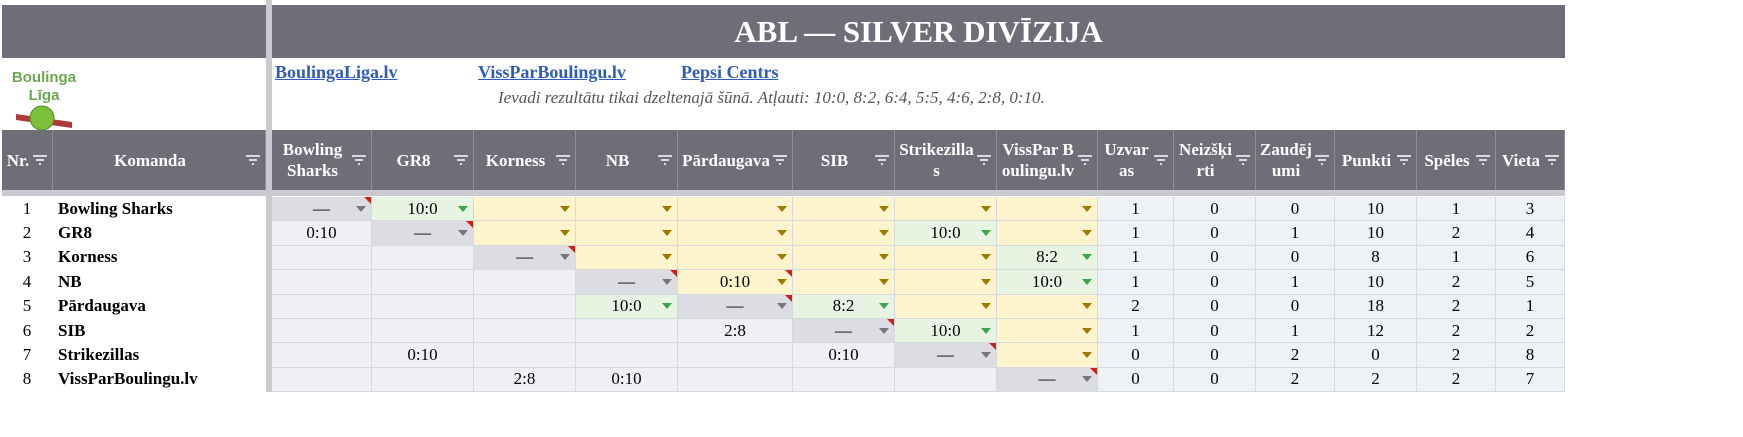 This screenshot has width=1743, height=437. Describe the element at coordinates (1530, 380) in the screenshot. I see `stat-cell: 7` at that location.